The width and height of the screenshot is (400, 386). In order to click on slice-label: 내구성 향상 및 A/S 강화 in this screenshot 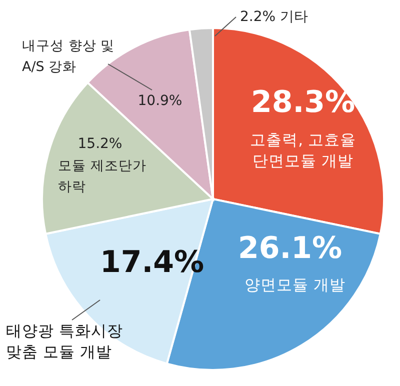, I will do `click(68, 56)`.